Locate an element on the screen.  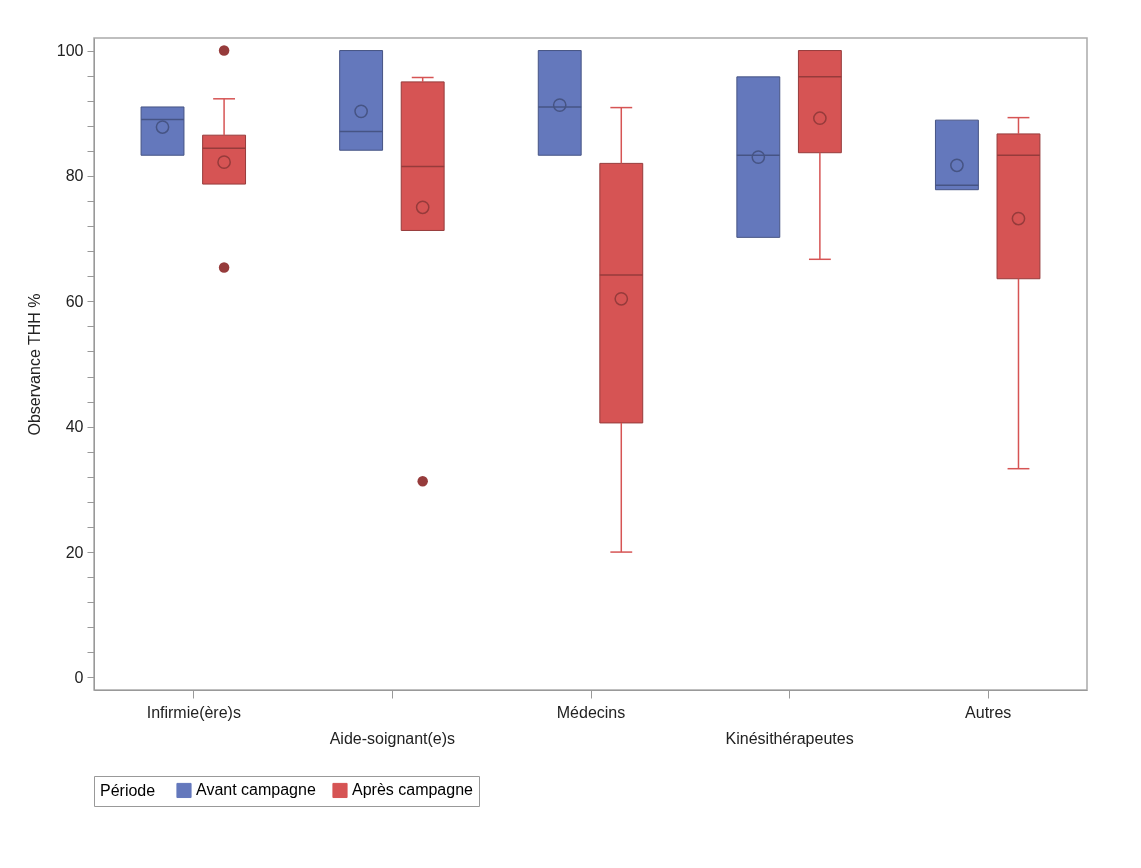
y-tick-label: 20 is located at coordinates (74, 552).